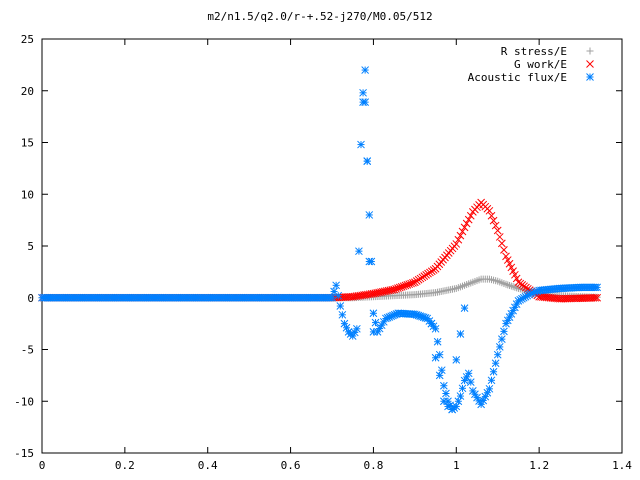 Image resolution: width=640 pixels, height=480 pixels. What do you see at coordinates (319, 16) in the screenshot?
I see `chart-title: m2/n1.5/q2.0/r-+.52-j270/M0.05/512` at bounding box center [319, 16].